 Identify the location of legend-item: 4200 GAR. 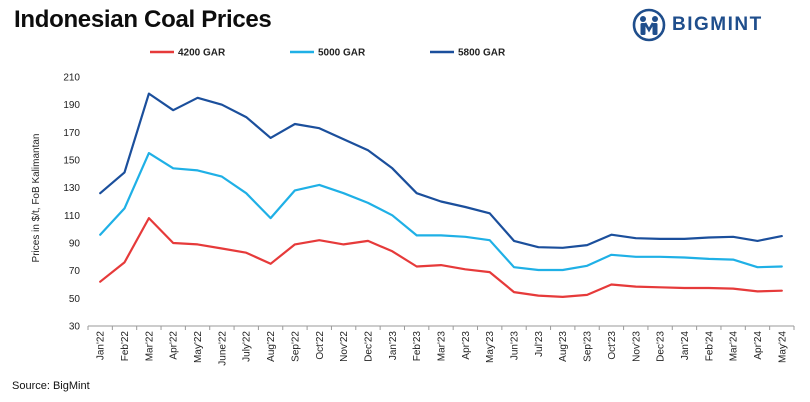
(188, 53).